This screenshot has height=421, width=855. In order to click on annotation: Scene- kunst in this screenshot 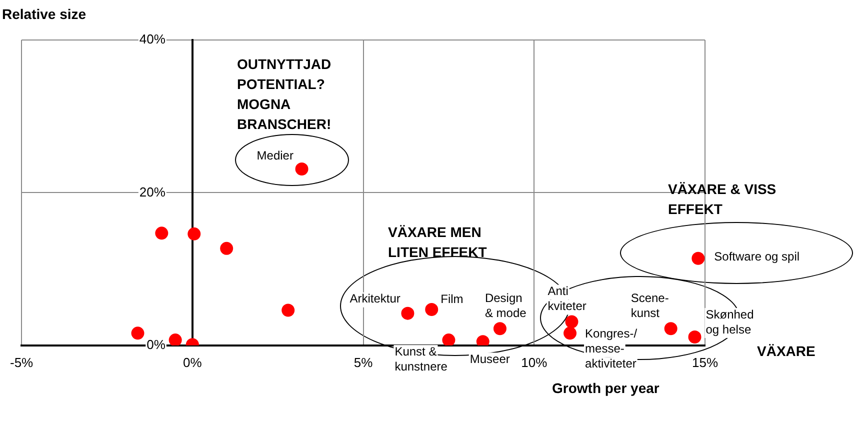, I will do `click(649, 305)`.